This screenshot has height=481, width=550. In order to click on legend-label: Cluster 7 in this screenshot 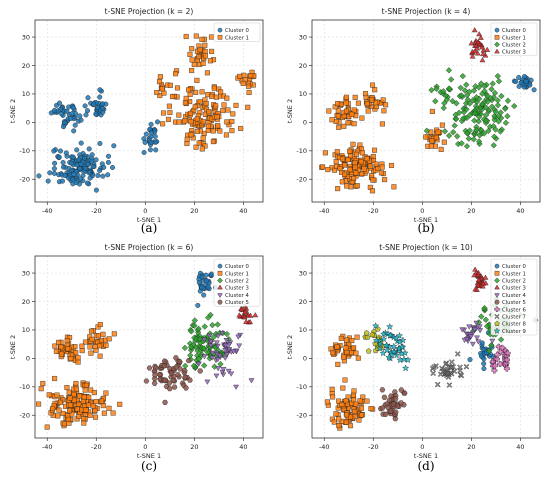, I will do `click(514, 318)`.